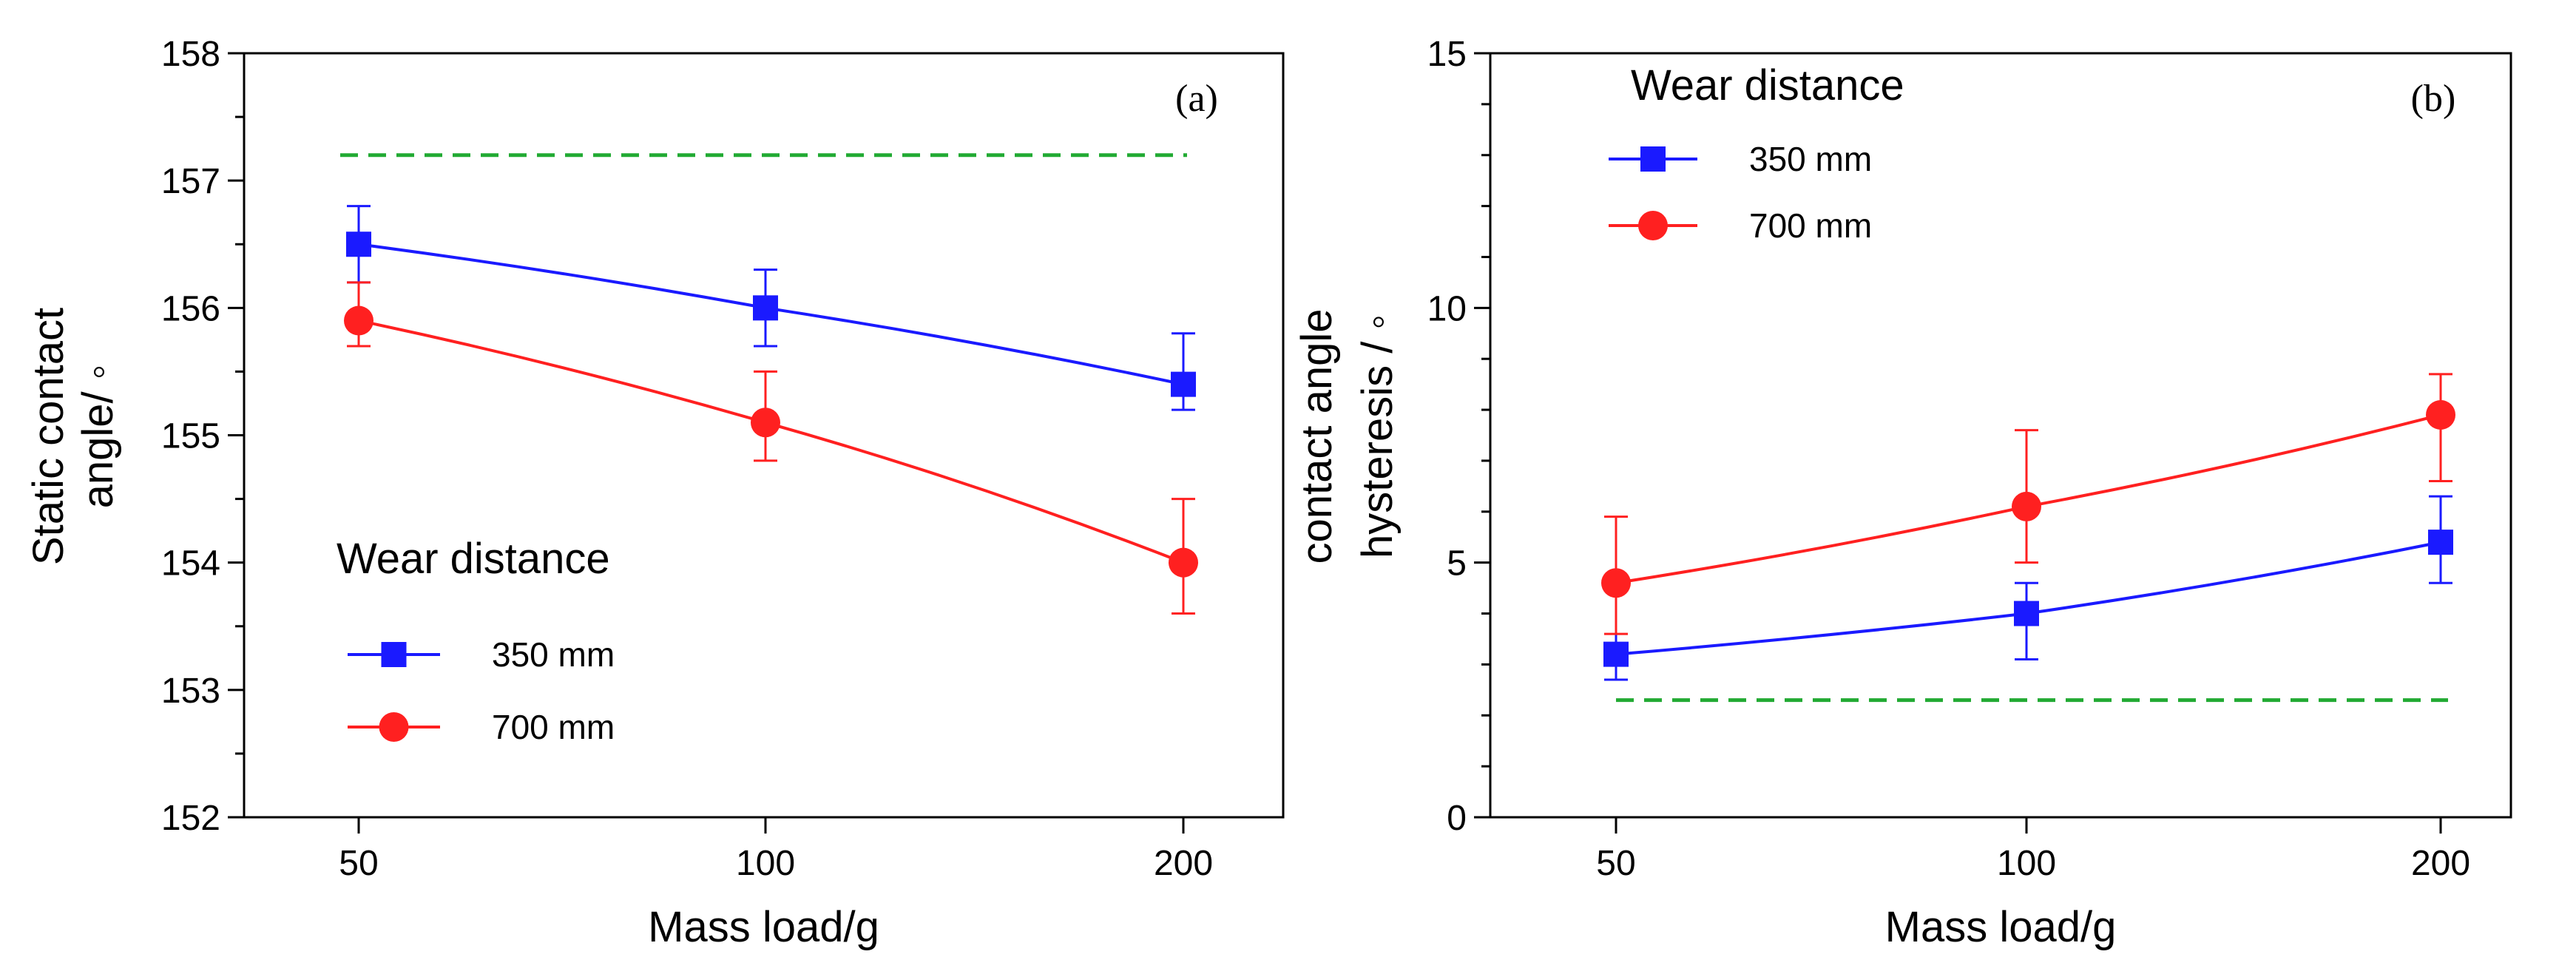  I want to click on y-tick-label: 0, so click(1457, 818).